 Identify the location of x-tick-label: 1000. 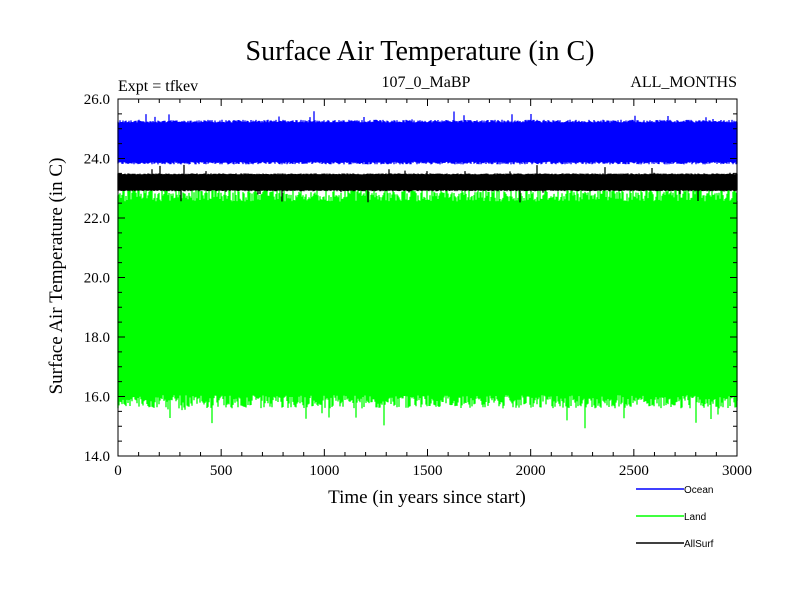
(324, 471).